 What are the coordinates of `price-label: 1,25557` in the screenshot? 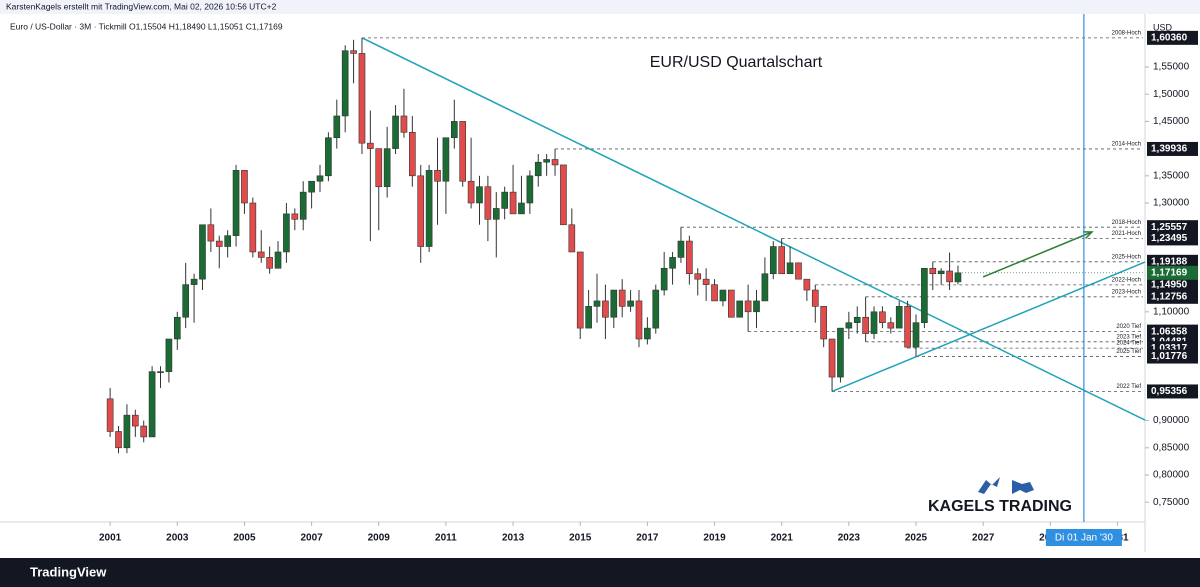 It's located at (1169, 227).